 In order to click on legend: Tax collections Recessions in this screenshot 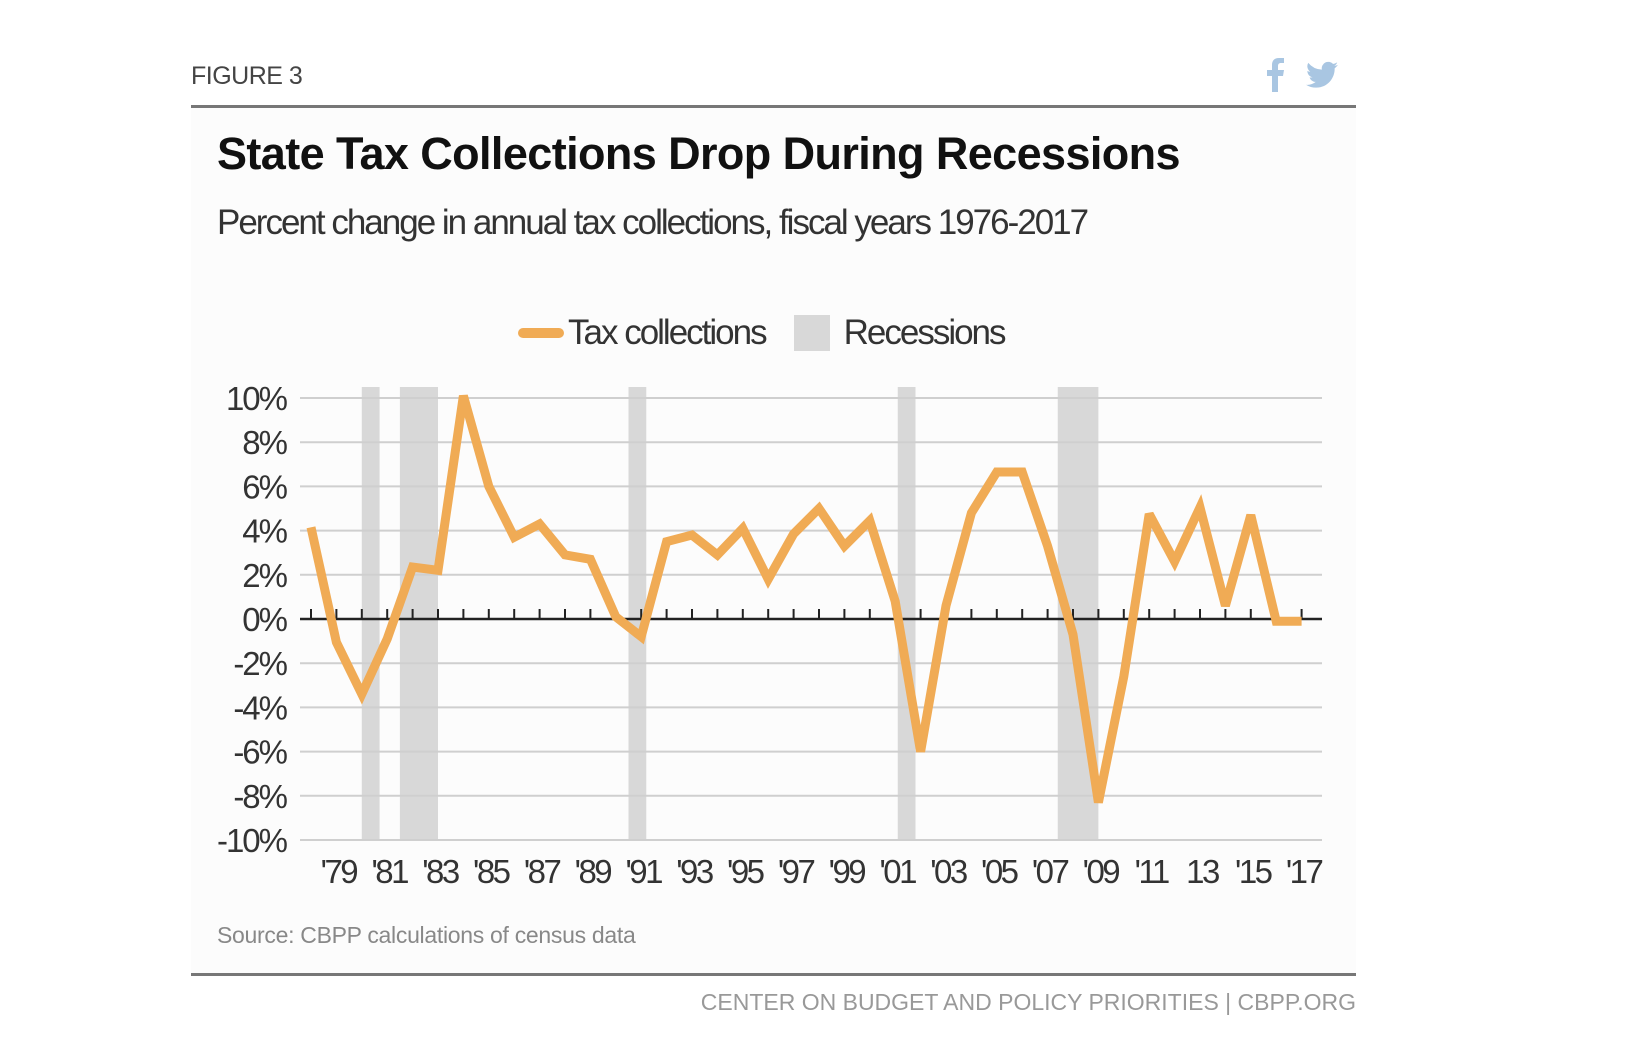, I will do `click(762, 333)`.